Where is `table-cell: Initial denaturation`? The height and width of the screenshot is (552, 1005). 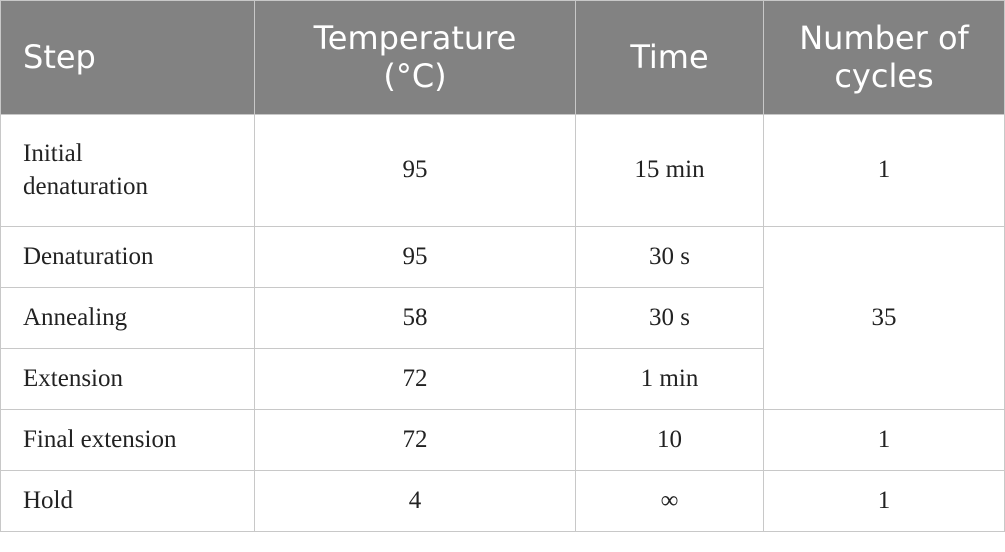
table-cell: Initial denaturation is located at coordinates (127, 170).